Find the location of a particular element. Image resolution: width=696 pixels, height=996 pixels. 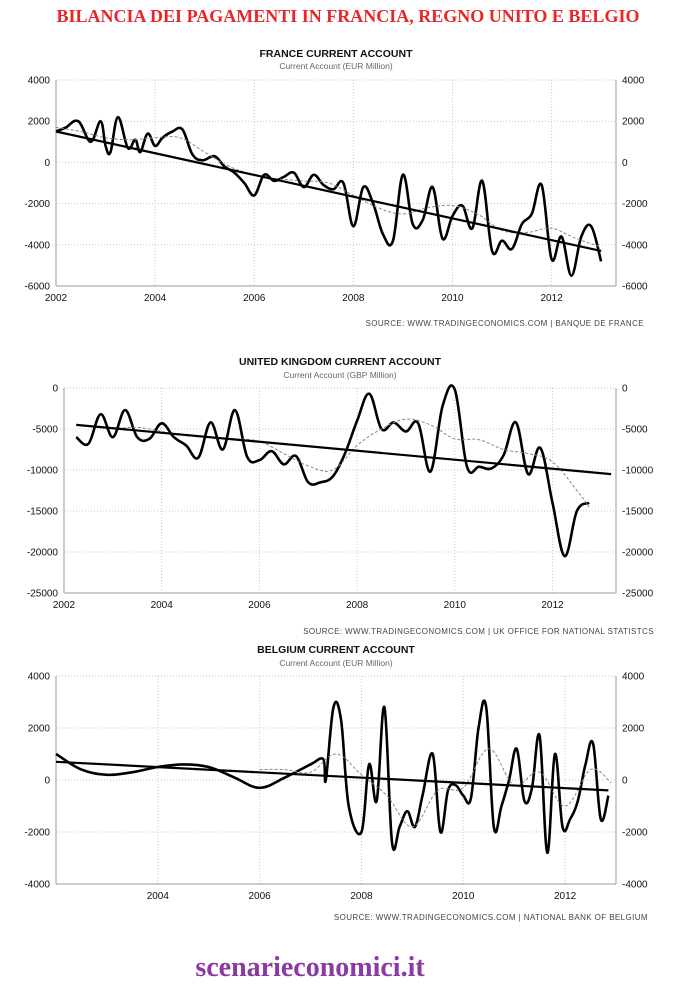

belgium-moving-average-line is located at coordinates (435, 788).